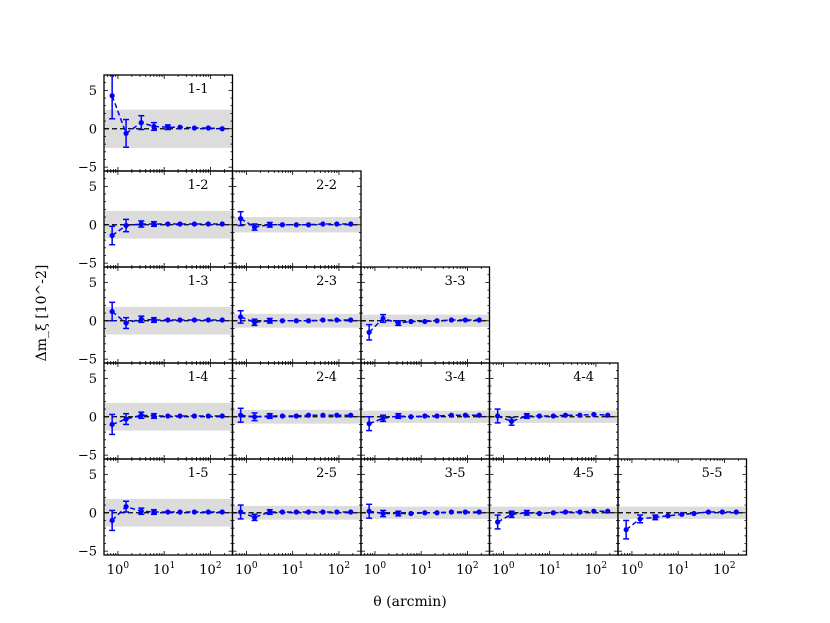 This screenshot has height=623, width=830. I want to click on panel-2-4: 2-4, so click(296, 411).